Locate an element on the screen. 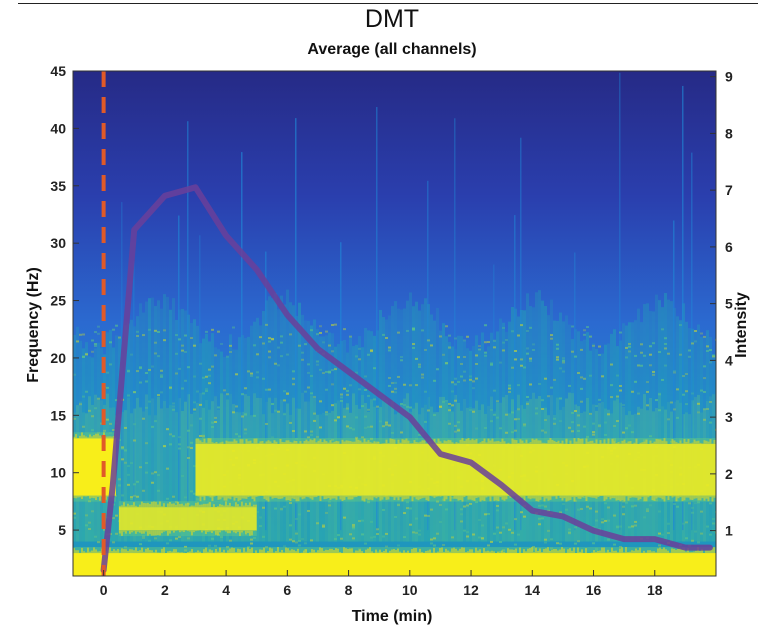 This screenshot has width=768, height=633. x-tick-label: 6 is located at coordinates (287, 590).